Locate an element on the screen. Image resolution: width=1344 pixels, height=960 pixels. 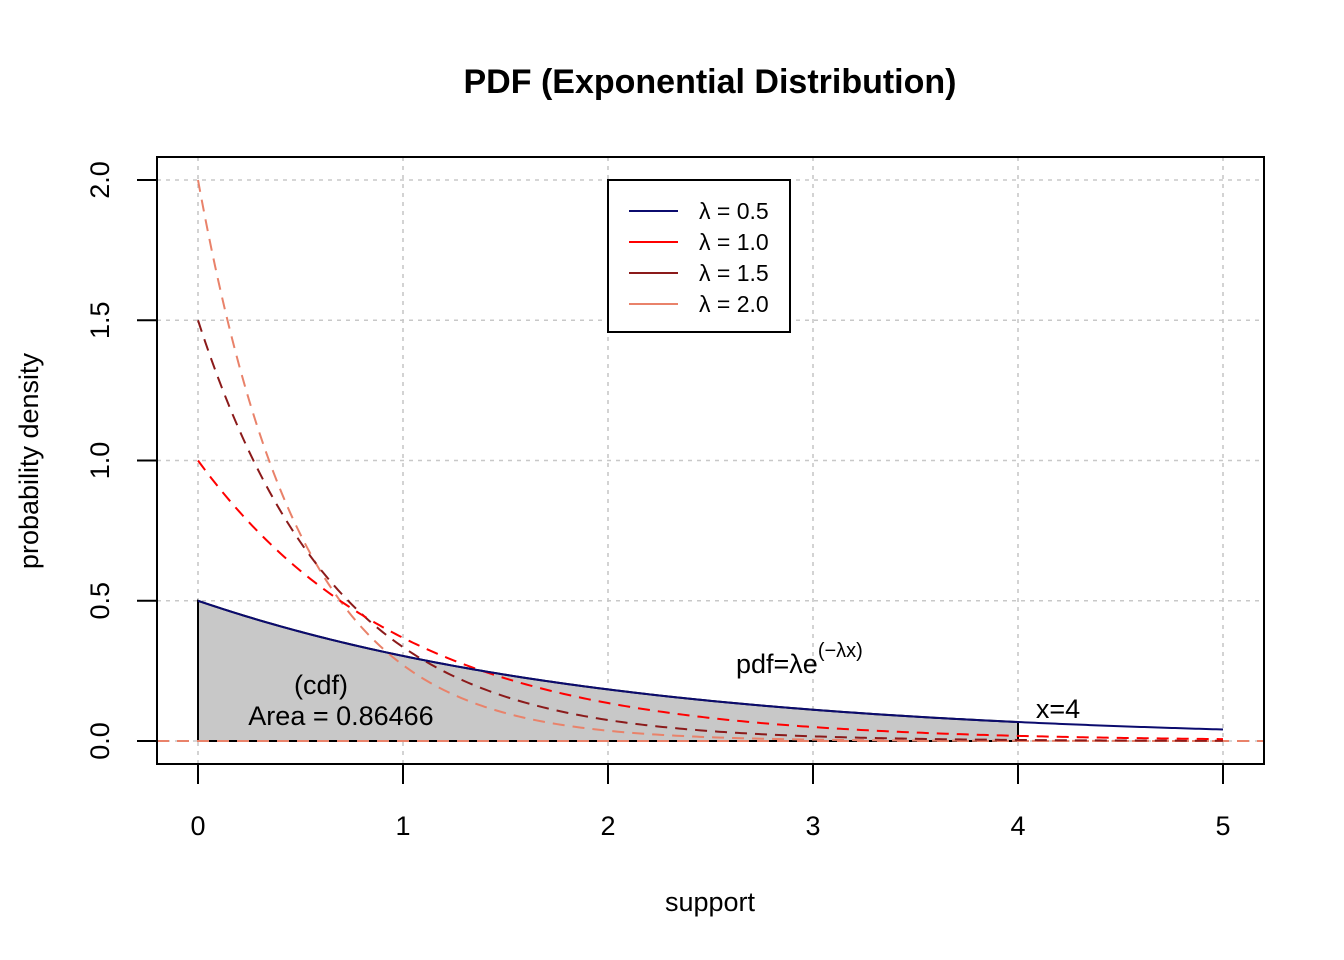
y-tick-label-1: 0.5 is located at coordinates (100, 601).